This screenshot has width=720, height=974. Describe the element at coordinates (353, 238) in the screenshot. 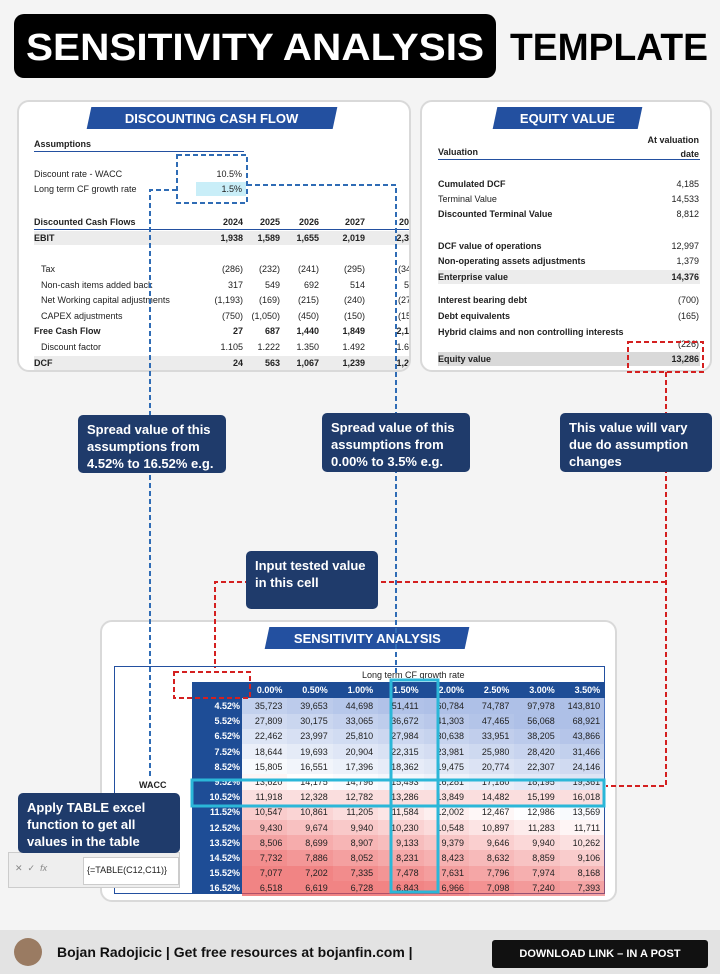

I see `cell: 2,019` at that location.